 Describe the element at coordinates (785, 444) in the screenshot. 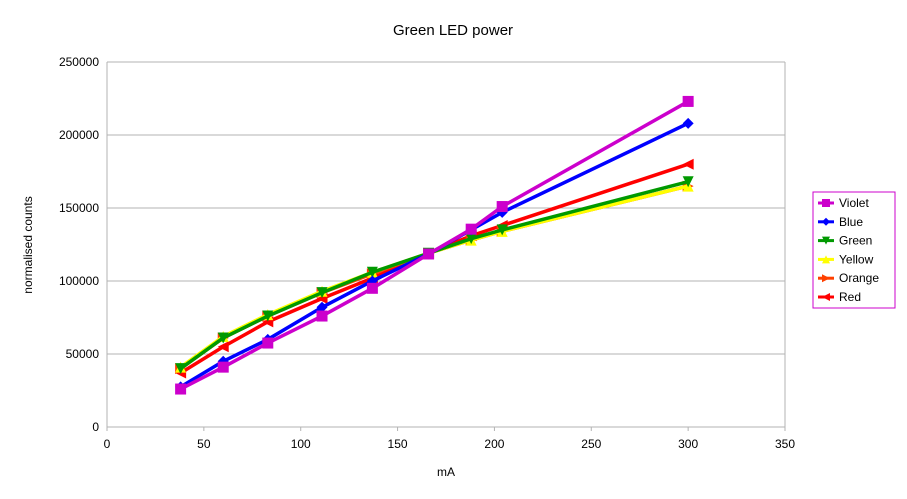

I see `x-tick-label: 350` at that location.